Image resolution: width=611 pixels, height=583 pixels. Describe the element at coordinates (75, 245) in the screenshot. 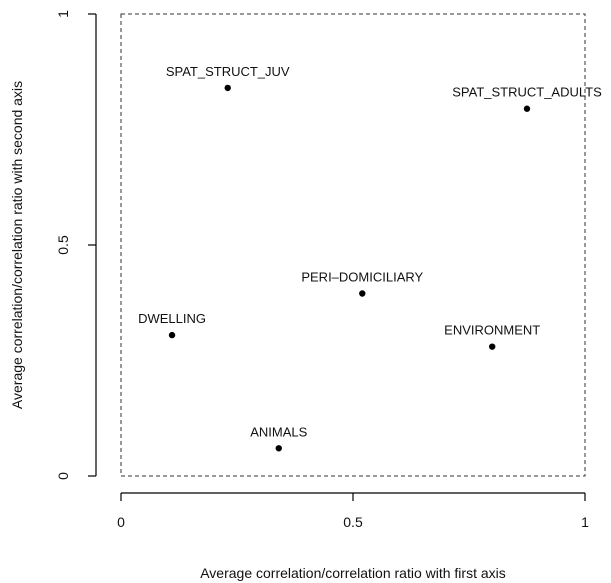

I see `y-axis-ticks: 00.51` at that location.